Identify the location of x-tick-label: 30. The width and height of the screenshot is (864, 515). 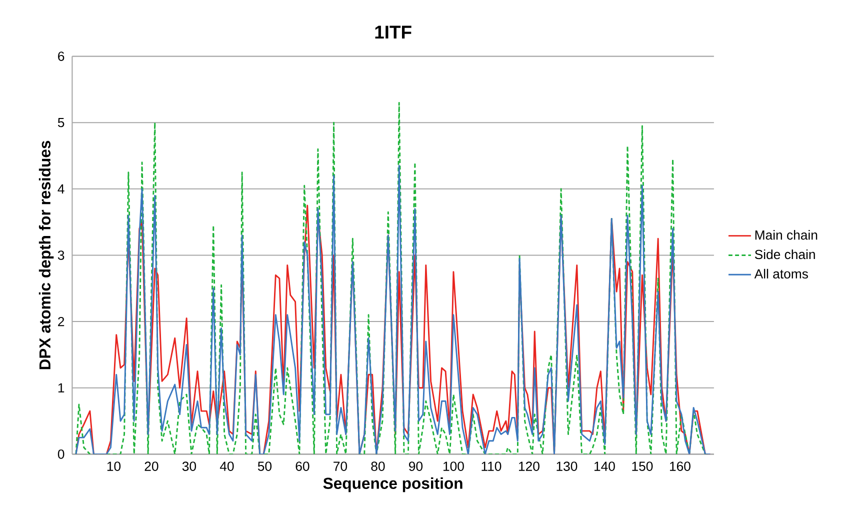
(189, 466).